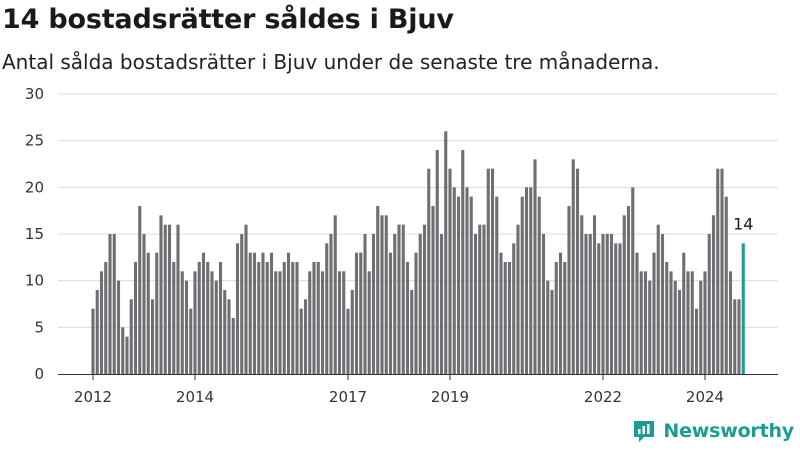  I want to click on x-tick-label: 2012, so click(93, 397).